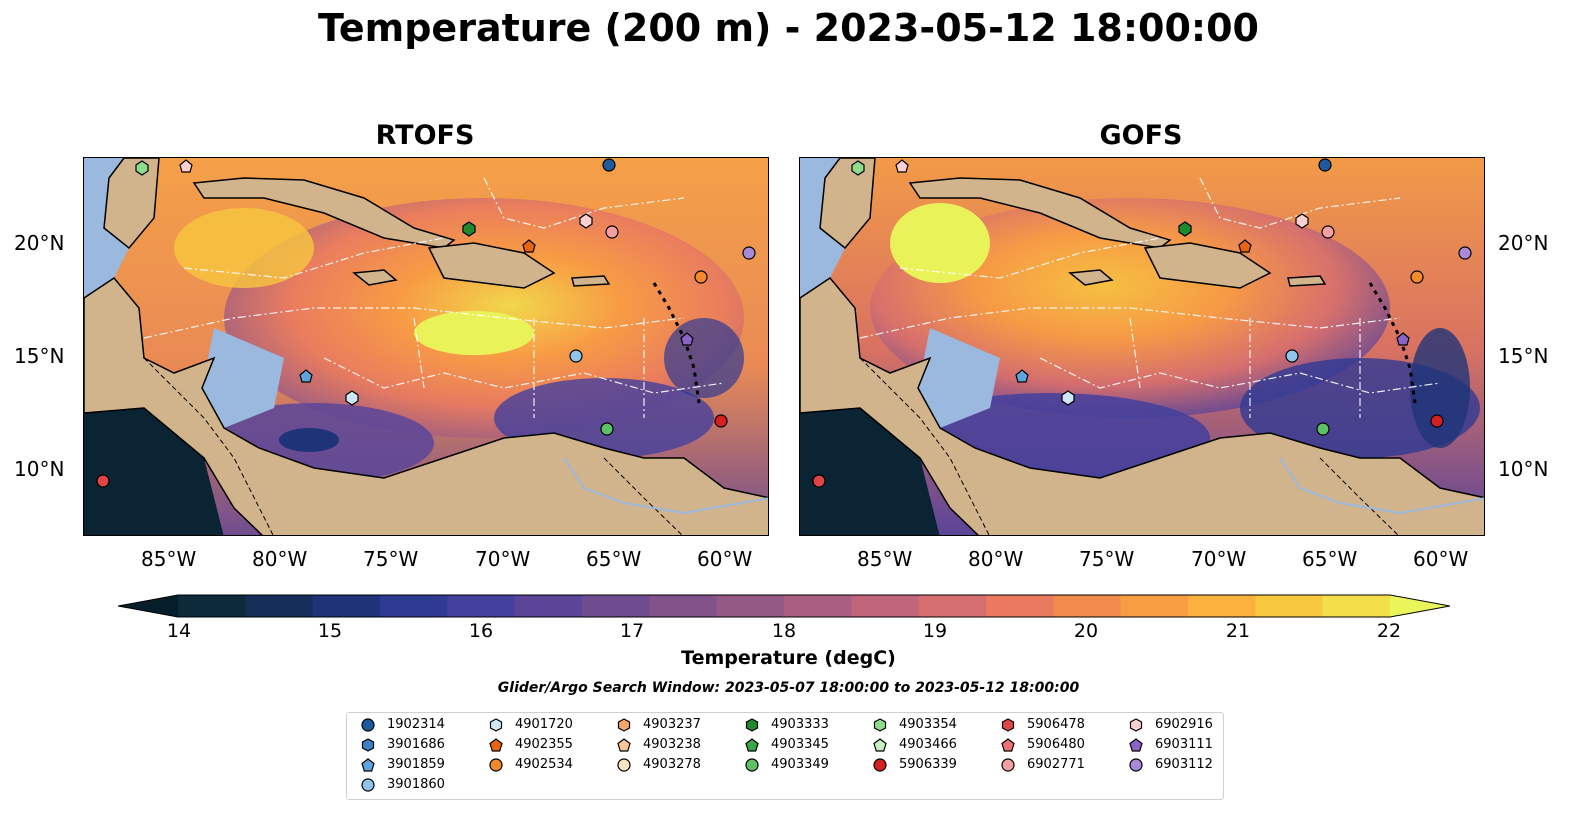 This screenshot has width=1577, height=827. Describe the element at coordinates (725, 559) in the screenshot. I see `x-tick-left: 60°W` at that location.